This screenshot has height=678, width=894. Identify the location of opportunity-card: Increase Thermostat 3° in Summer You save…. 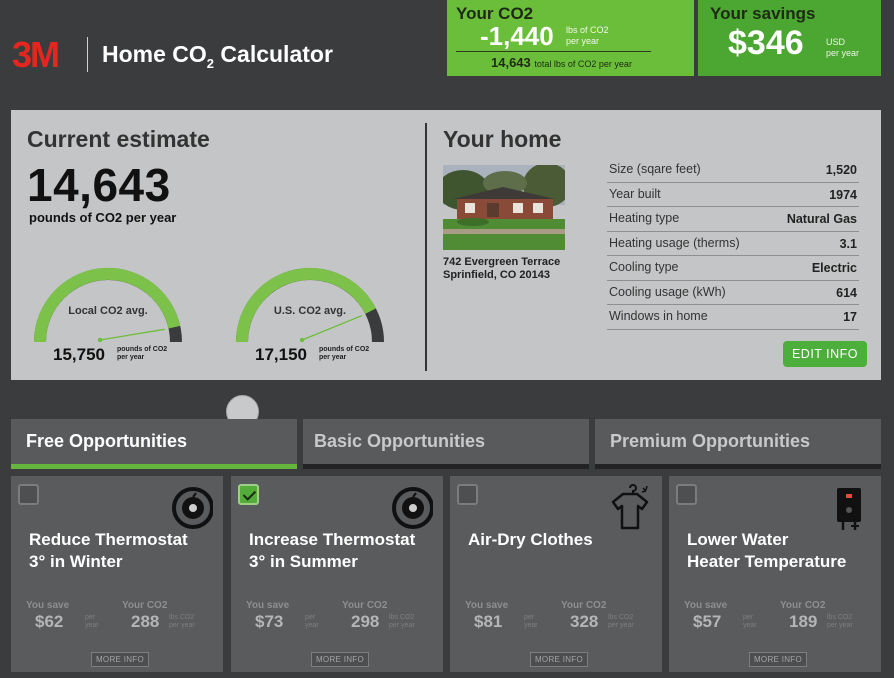
(337, 574).